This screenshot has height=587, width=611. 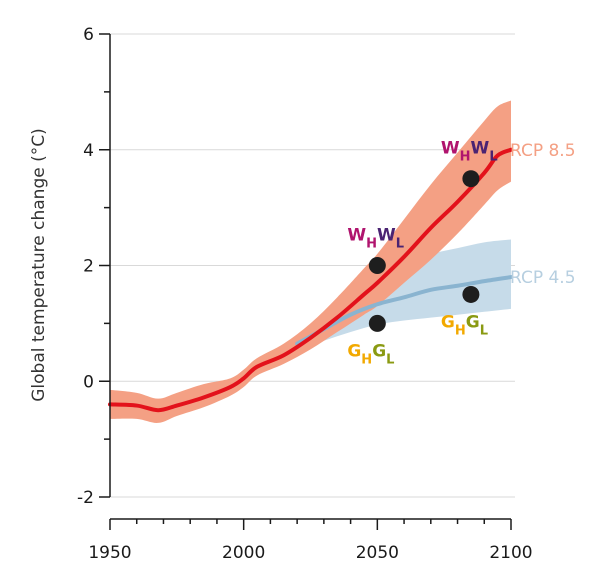 What do you see at coordinates (39, 265) in the screenshot?
I see `y-axis-title: Global temperature change (°C)` at bounding box center [39, 265].